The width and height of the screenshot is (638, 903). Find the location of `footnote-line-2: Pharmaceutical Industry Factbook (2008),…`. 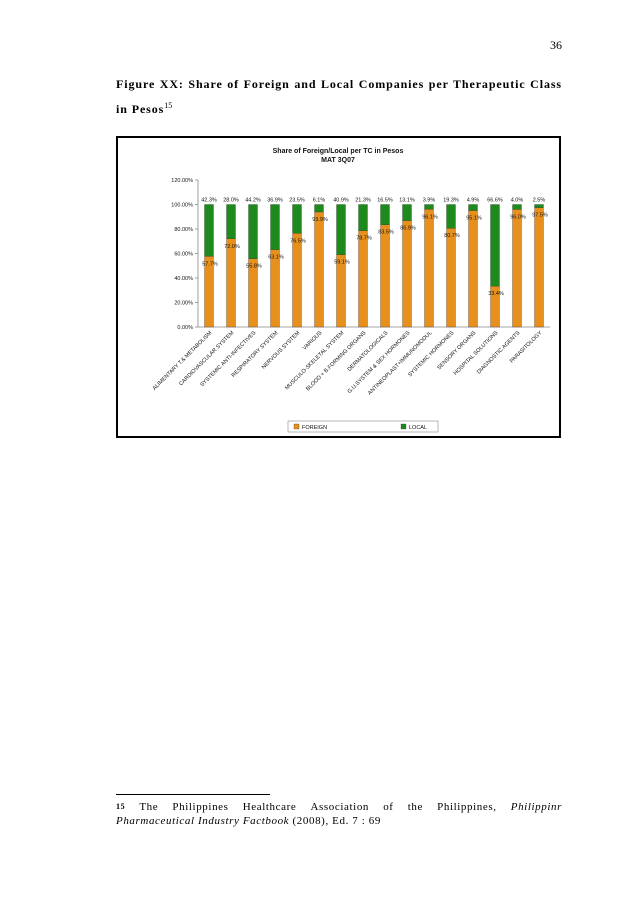

footnote-line-2: Pharmaceutical Industry Factbook (2008),… is located at coordinates (339, 821).